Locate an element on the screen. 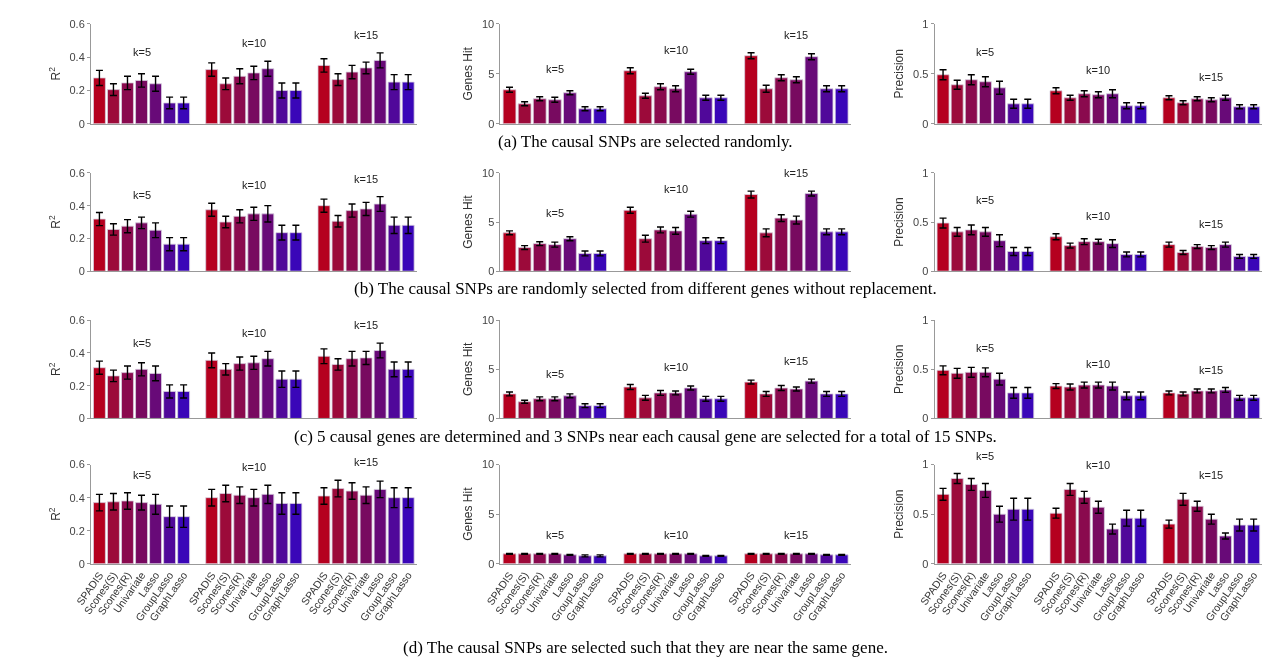 The width and height of the screenshot is (1273, 667). text: k=5 is located at coordinates (985, 456).